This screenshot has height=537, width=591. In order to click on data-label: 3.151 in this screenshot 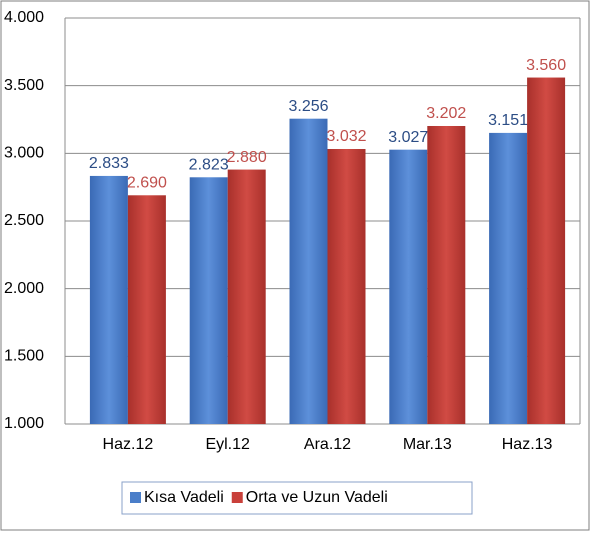, I will do `click(508, 120)`.